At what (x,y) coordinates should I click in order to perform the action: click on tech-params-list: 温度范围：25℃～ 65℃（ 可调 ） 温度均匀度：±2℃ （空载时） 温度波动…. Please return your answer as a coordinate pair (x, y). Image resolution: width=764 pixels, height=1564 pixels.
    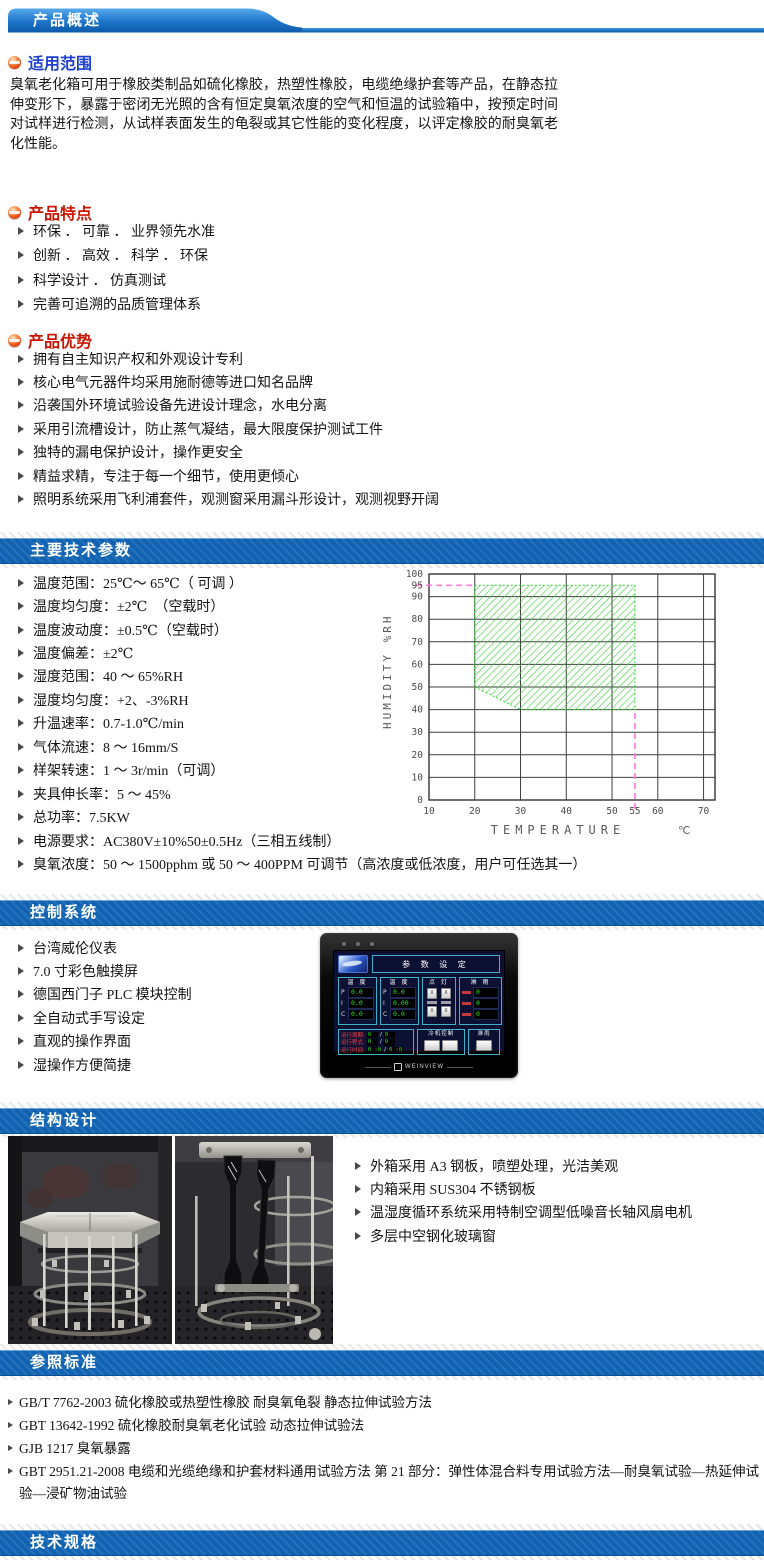
    Looking at the image, I should click on (302, 723).